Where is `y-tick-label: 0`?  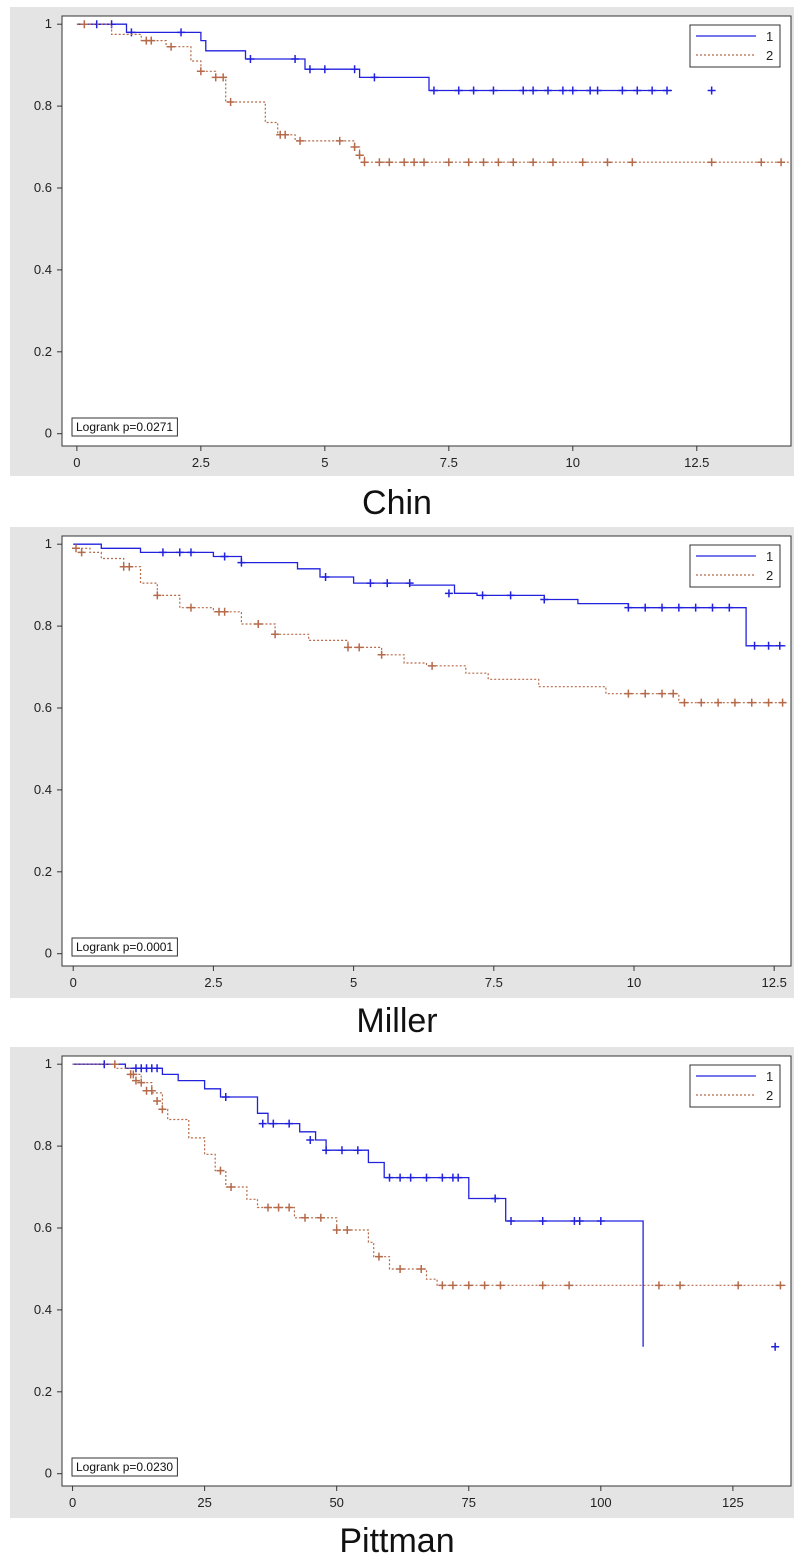 y-tick-label: 0 is located at coordinates (48, 1473).